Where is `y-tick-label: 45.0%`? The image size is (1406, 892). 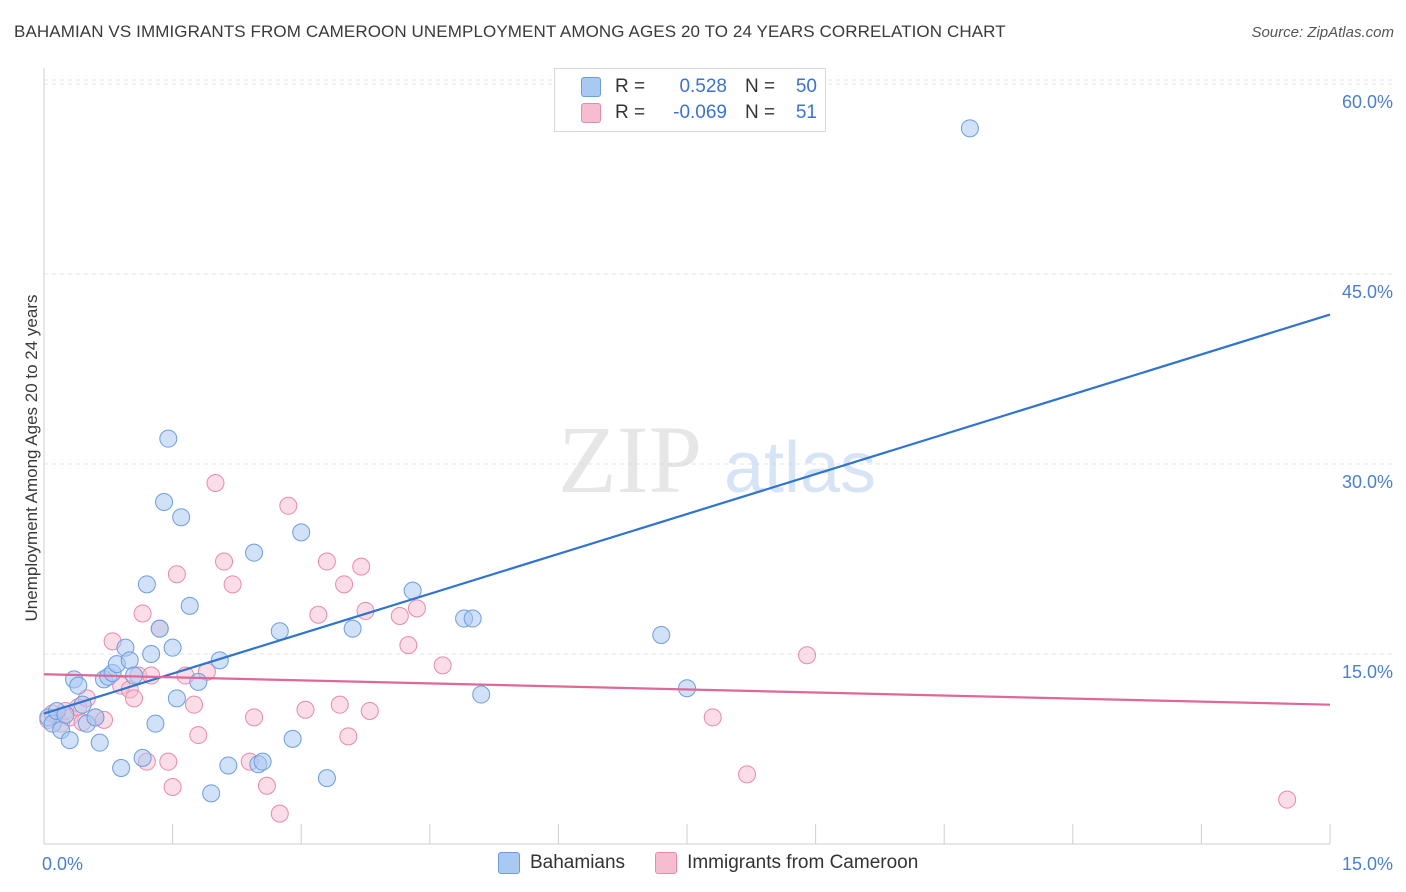
y-tick-label: 45.0% is located at coordinates (1367, 292).